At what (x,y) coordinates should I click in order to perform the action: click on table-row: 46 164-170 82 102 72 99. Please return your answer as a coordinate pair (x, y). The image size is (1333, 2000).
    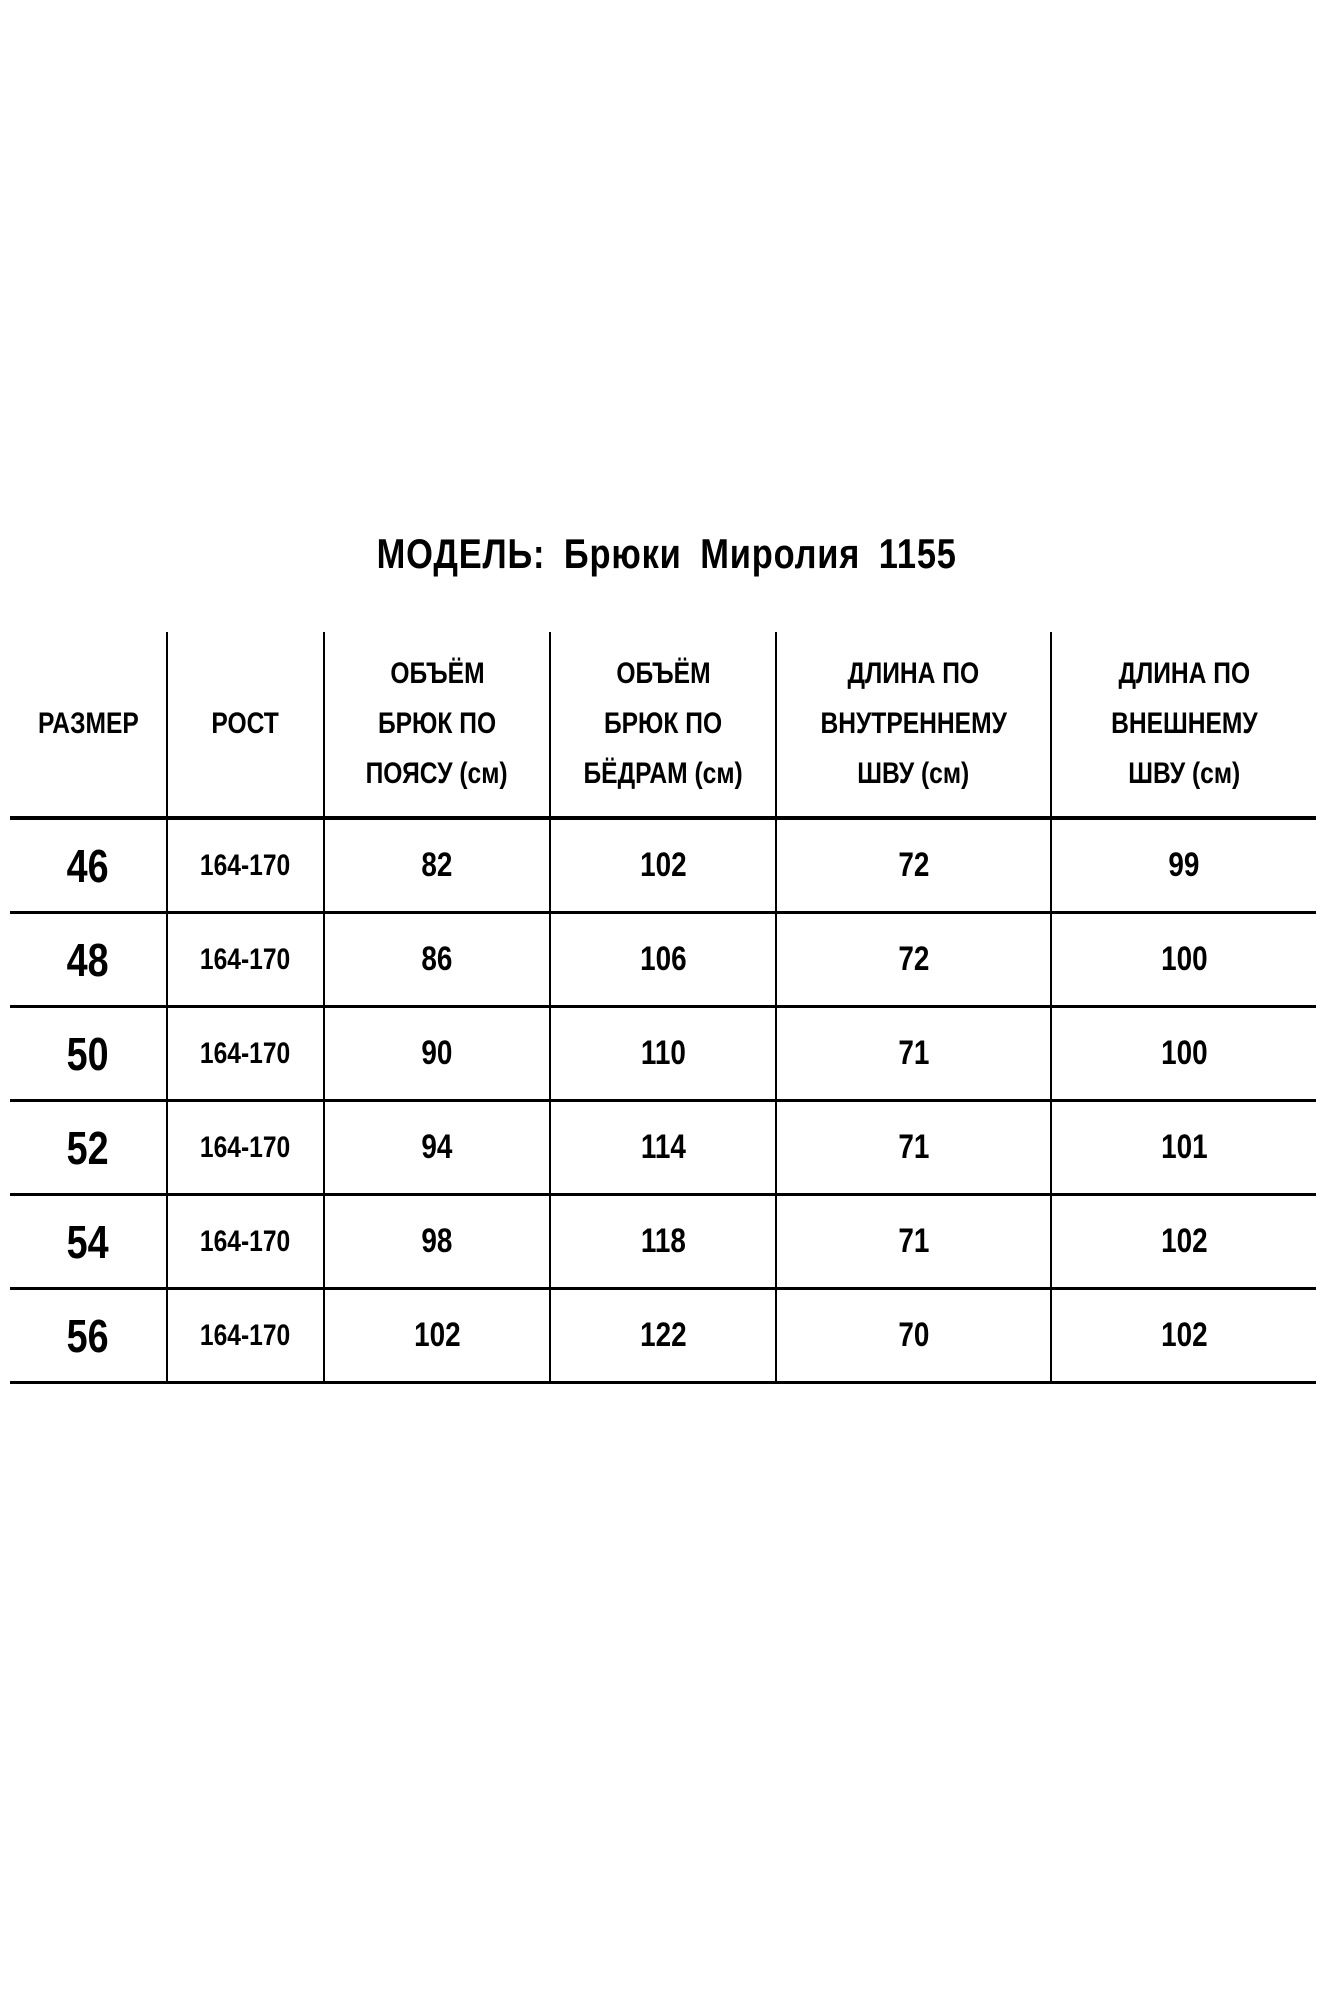
    Looking at the image, I should click on (663, 866).